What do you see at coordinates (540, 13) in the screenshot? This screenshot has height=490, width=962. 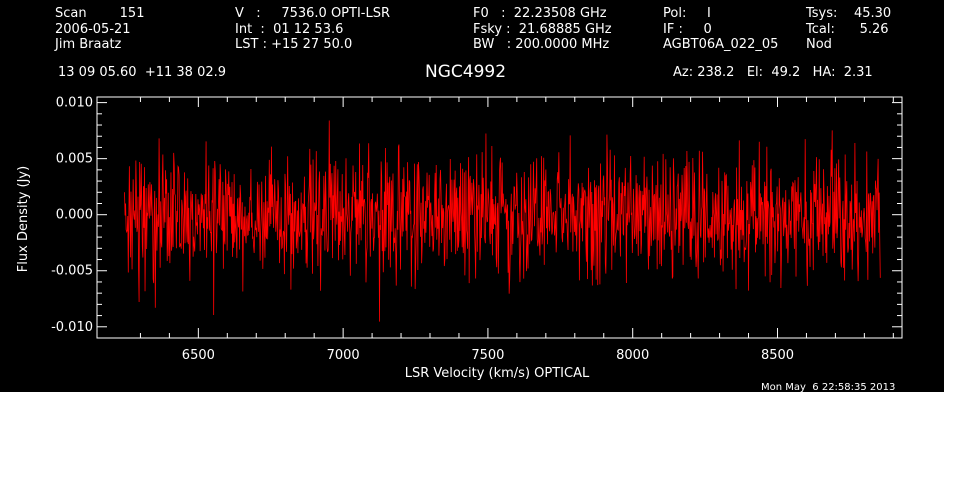 I see `f0-label: F0 : 22.23508 GHz` at bounding box center [540, 13].